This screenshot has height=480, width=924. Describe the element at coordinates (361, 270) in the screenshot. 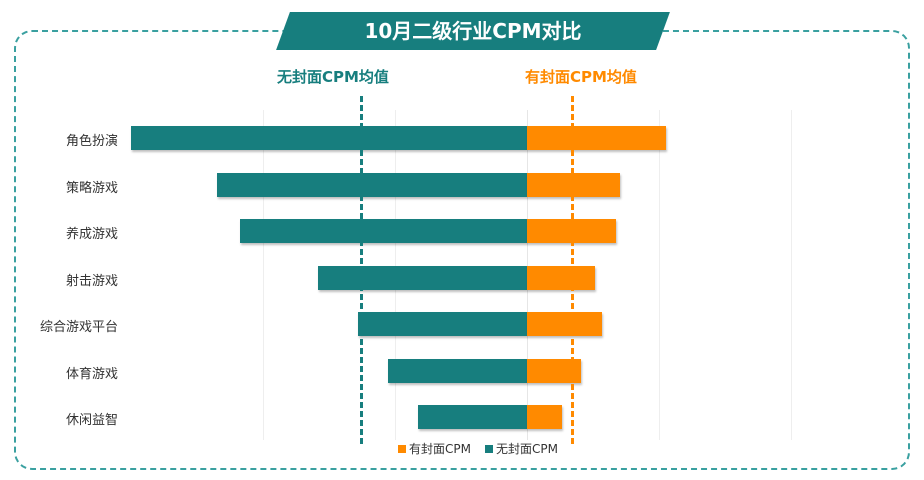

I see `no-cover-avg-line` at that location.